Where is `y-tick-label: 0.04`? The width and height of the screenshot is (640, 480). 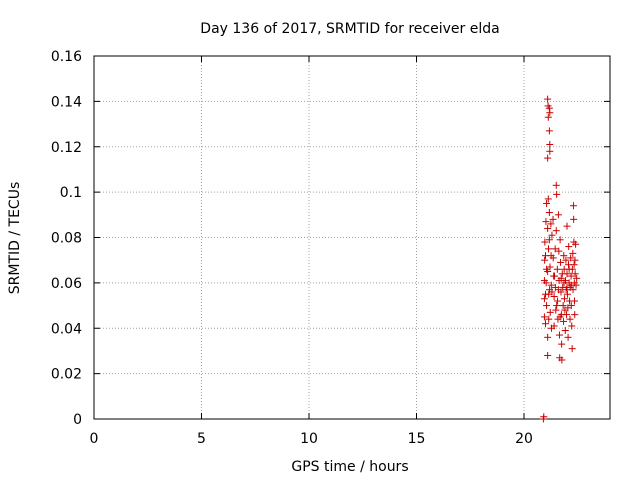
y-tick-label: 0.04 is located at coordinates (66, 329).